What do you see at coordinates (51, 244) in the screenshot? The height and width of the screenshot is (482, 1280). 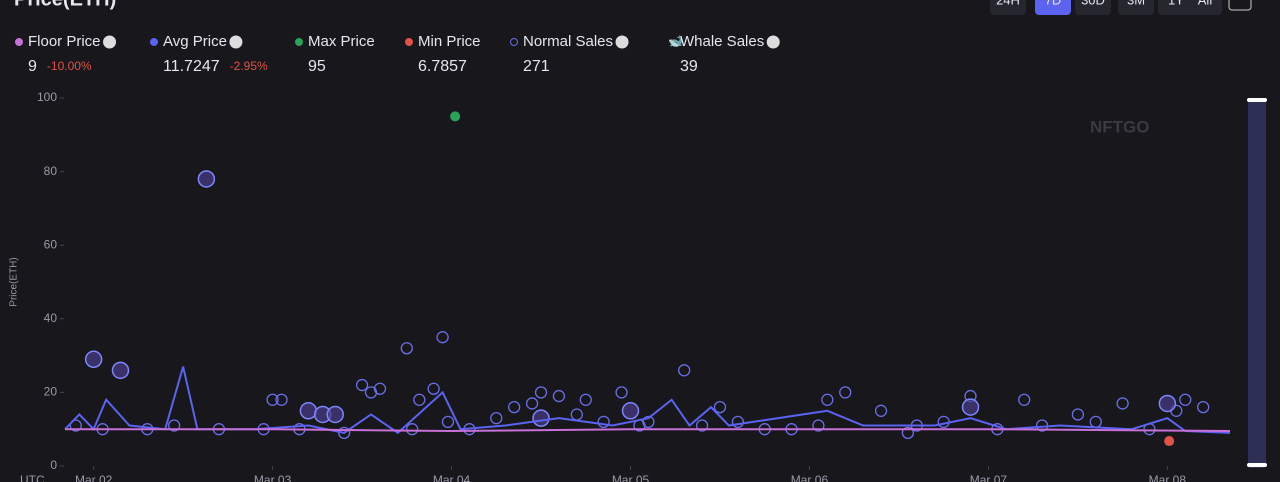 I see `y-tick-label: 60` at bounding box center [51, 244].